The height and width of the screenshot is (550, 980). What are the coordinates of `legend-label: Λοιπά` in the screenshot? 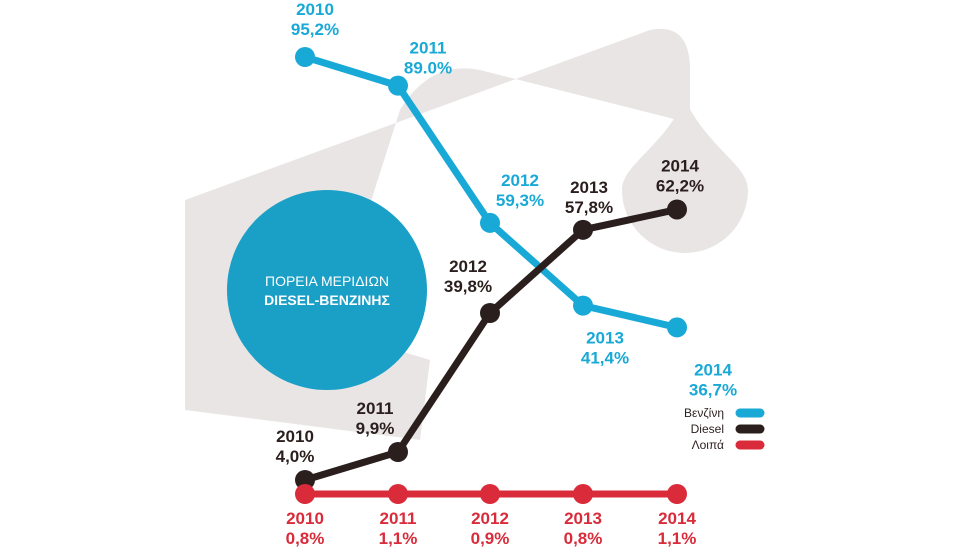 It's located at (708, 445).